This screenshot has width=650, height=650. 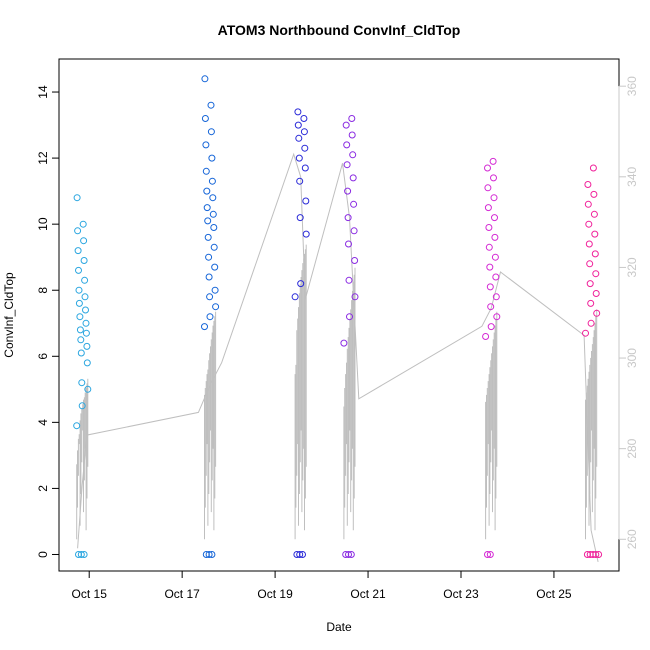 I want to click on y-tick-label: 6, so click(x=43, y=356).